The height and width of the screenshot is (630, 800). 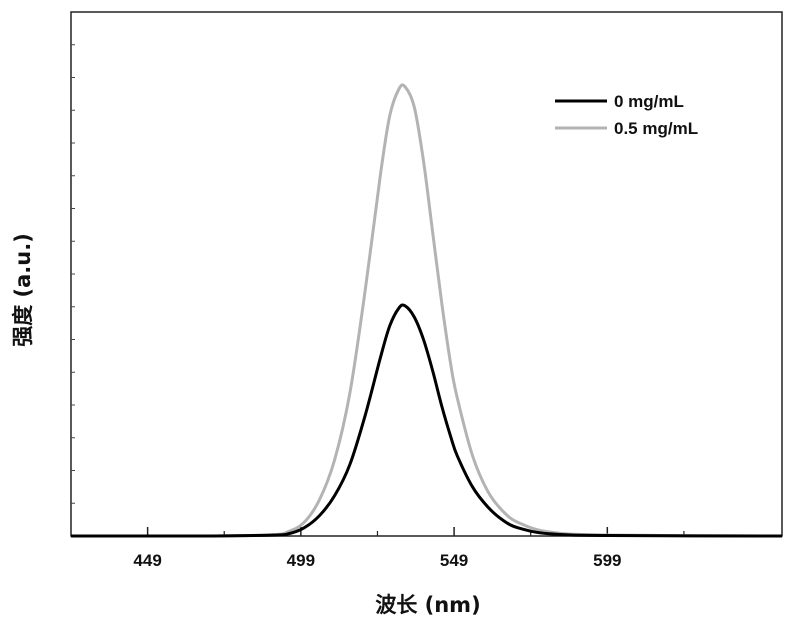 I want to click on x-tick-label: 449, so click(x=147, y=560).